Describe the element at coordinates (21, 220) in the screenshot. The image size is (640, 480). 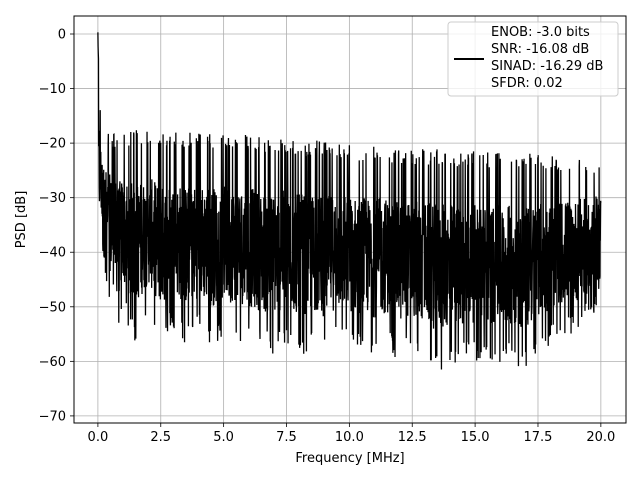
I see `y-axis-title: PSD [dB]` at that location.